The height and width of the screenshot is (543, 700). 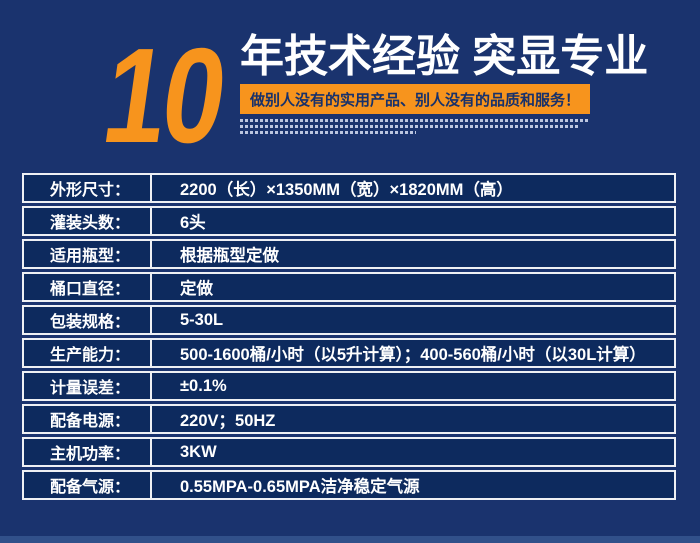 I want to click on spec-value: 6头, so click(x=193, y=223).